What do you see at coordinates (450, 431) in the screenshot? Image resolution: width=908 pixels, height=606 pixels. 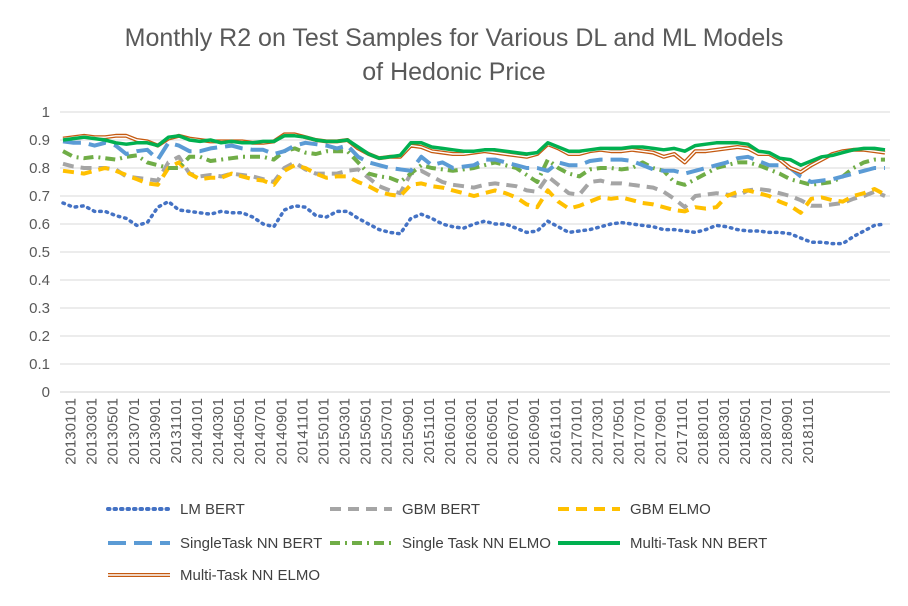 I see `x-tick-label: 20160101` at bounding box center [450, 431].